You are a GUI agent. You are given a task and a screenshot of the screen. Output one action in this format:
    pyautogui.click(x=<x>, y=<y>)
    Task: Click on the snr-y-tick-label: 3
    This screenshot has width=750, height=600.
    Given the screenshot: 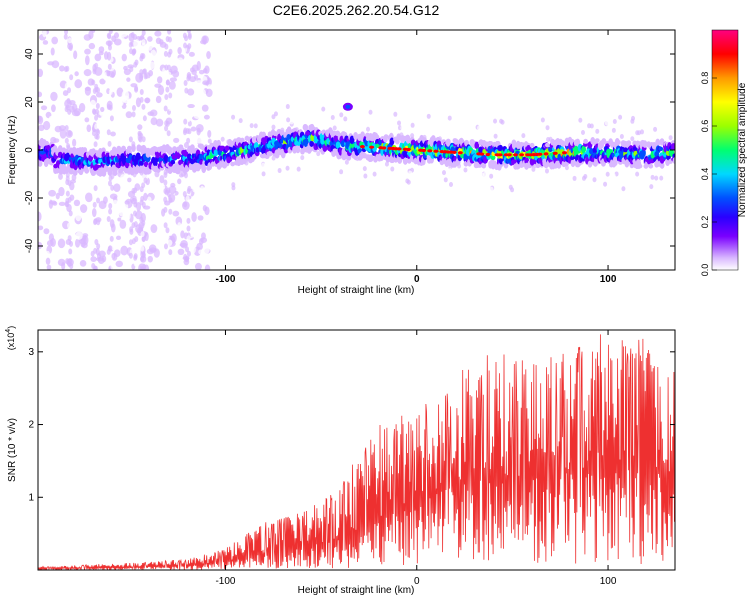 What is the action you would take?
    pyautogui.click(x=31, y=352)
    